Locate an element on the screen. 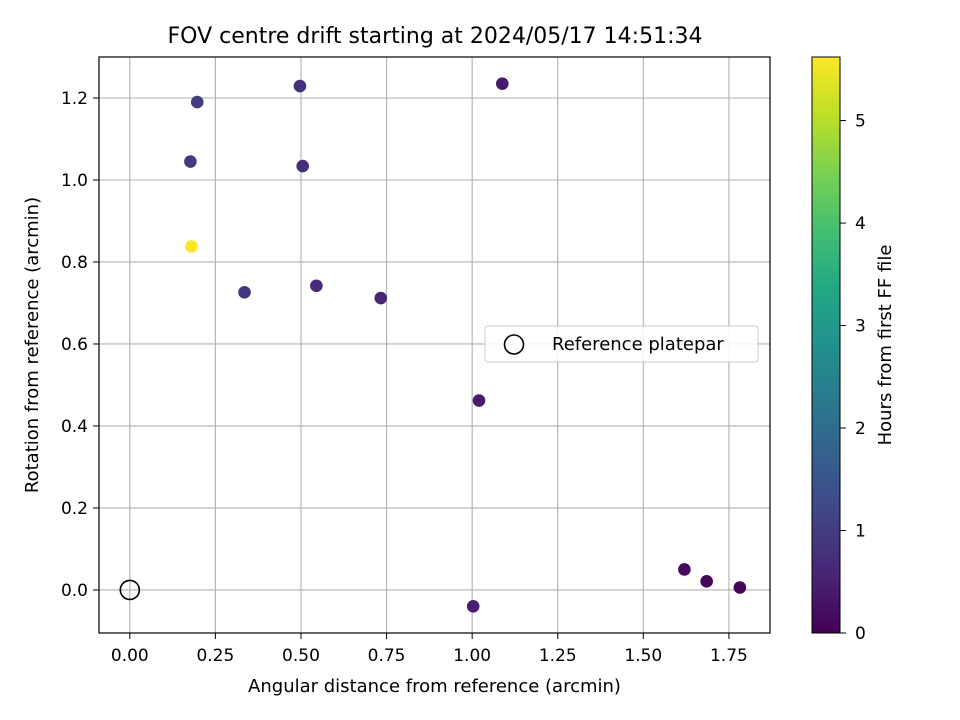 Image resolution: width=960 pixels, height=720 pixels. colorbar-tick-label: 4 is located at coordinates (860, 224).